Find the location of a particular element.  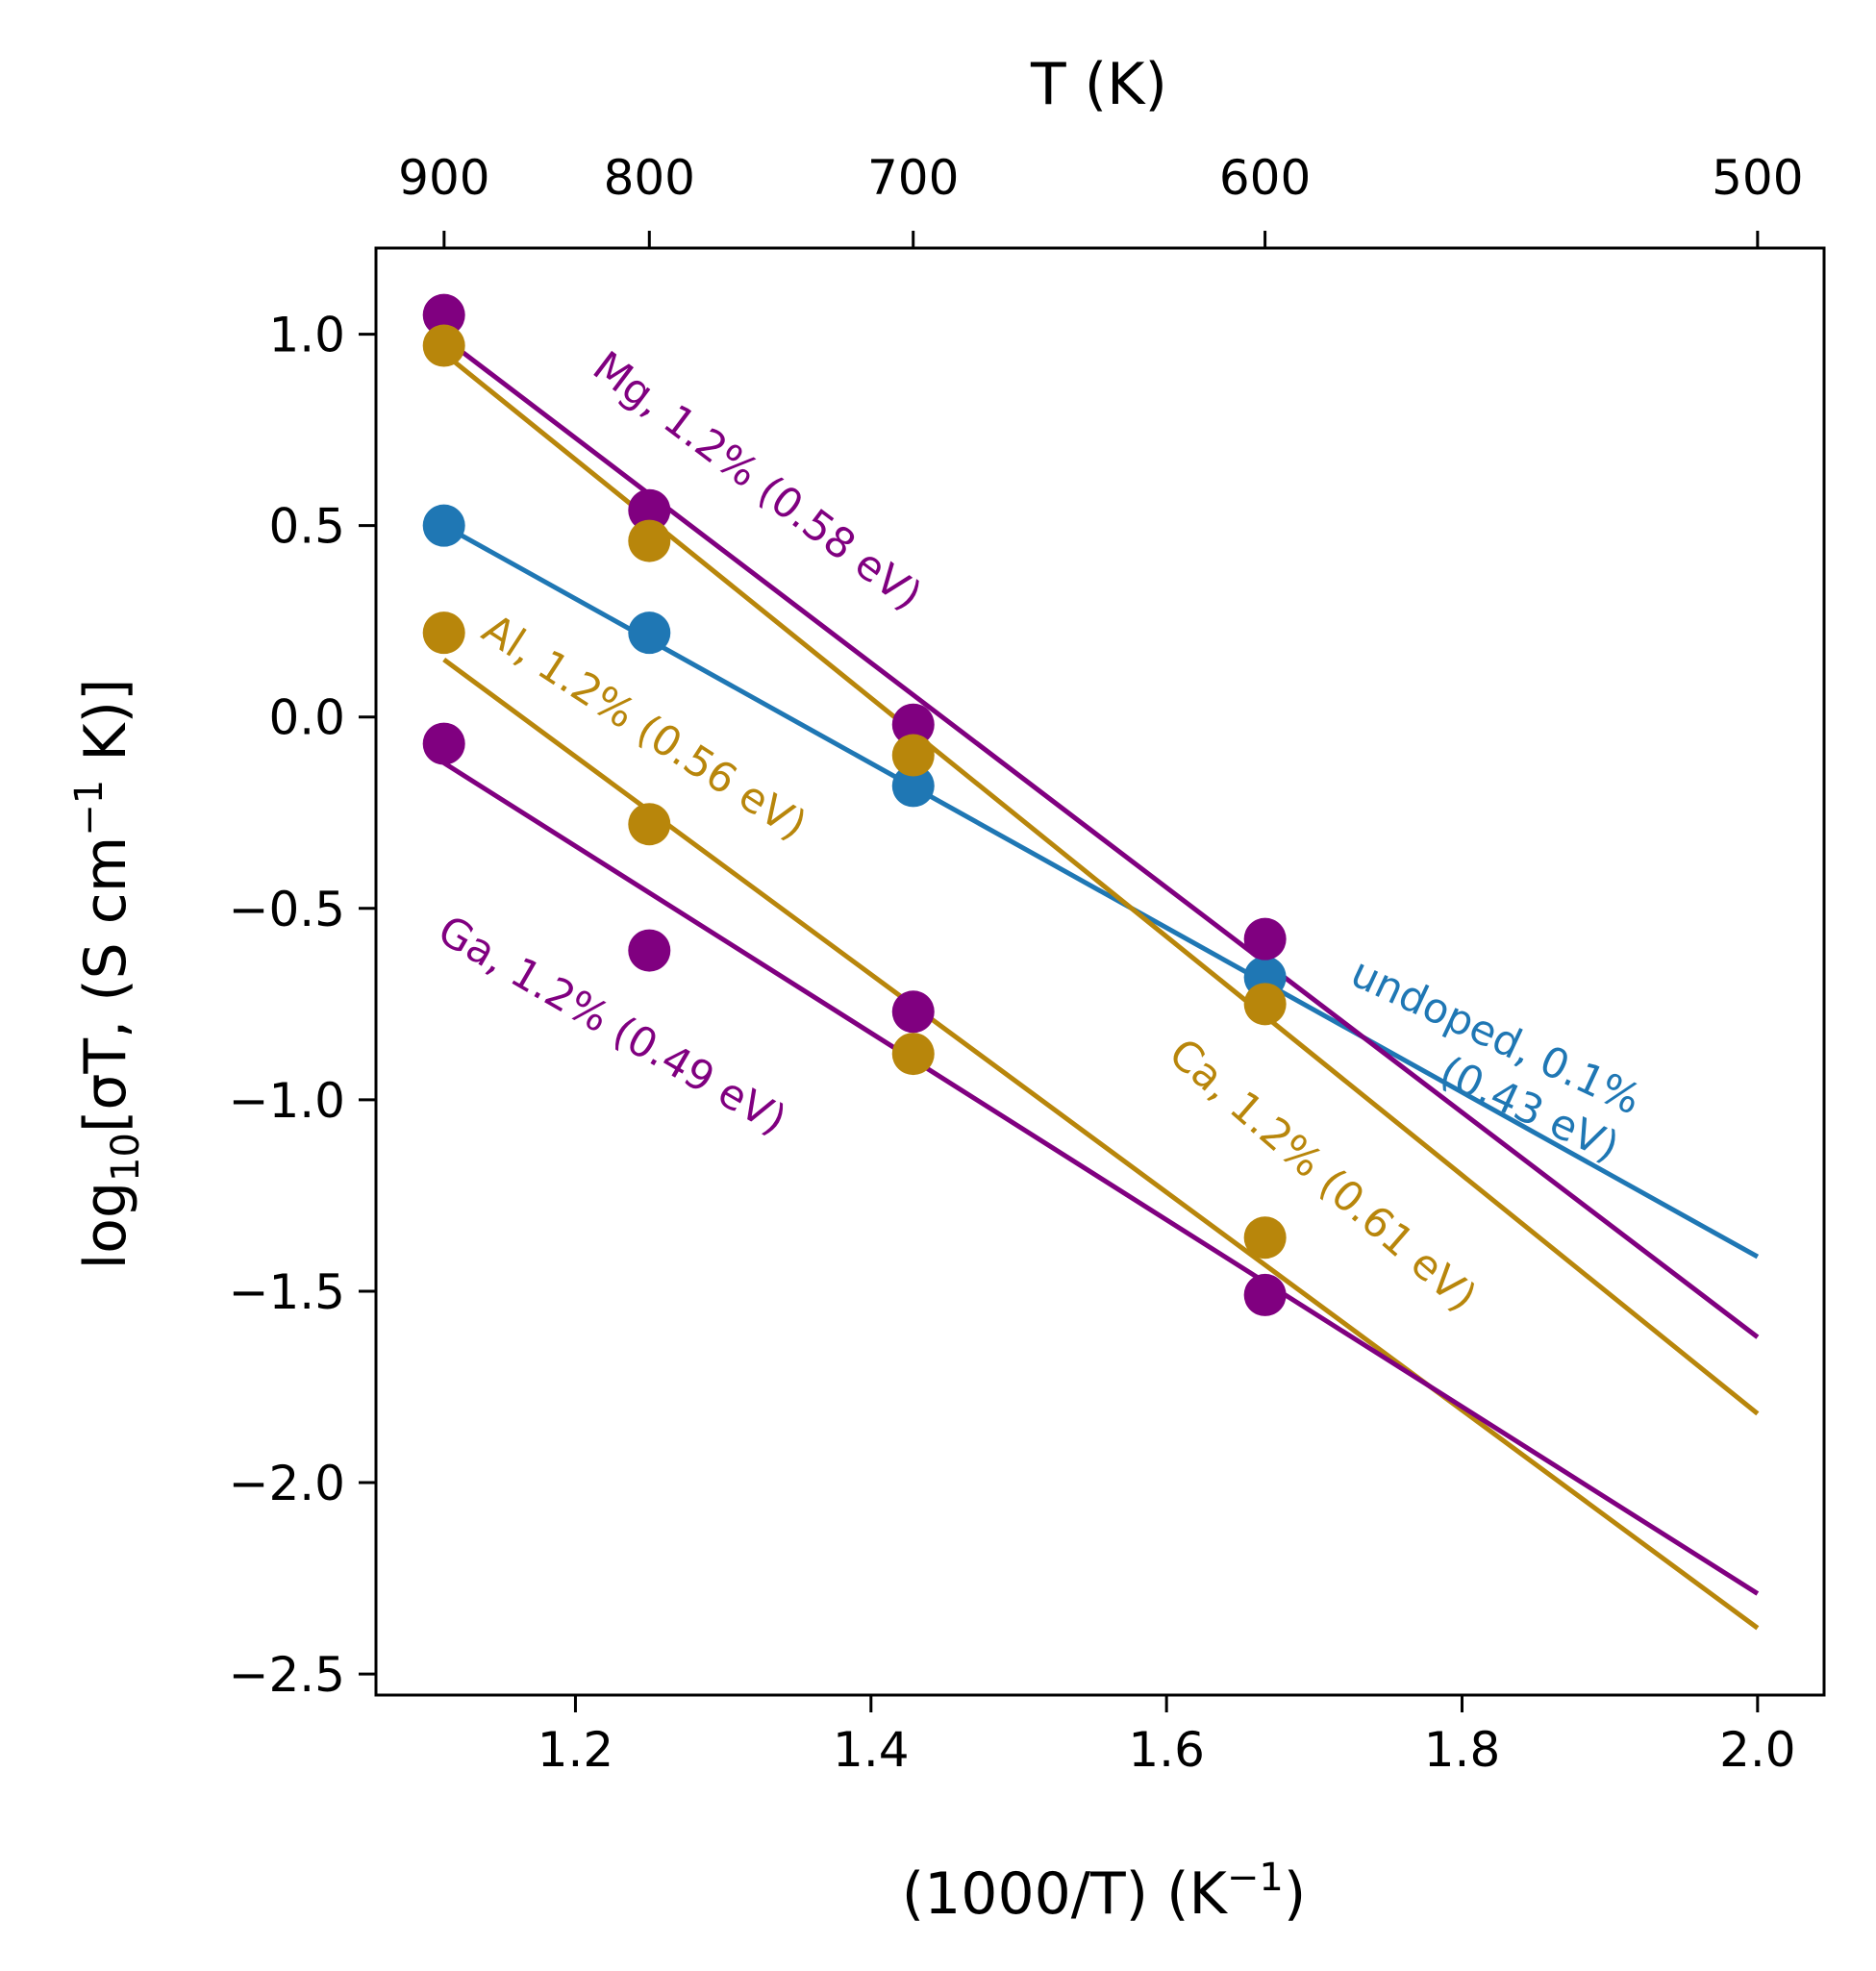

y-axis-left: 1.0 0.5 0.0 −0.5 −1.0 −1.5 −2.0 −2.5 is located at coordinates (302, 1006).